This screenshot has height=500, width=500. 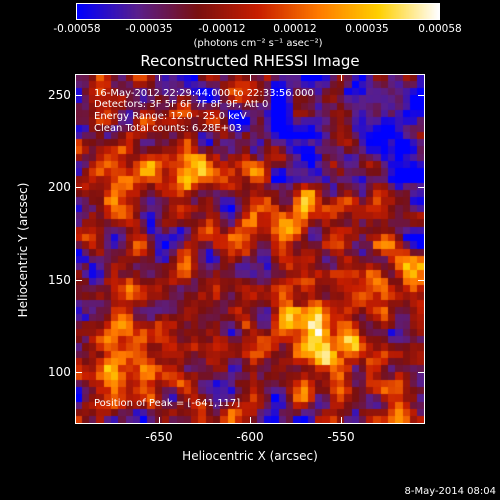 I want to click on energy-range-text: Energy Range: 12.0 - 25.0 keV, so click(x=170, y=116).